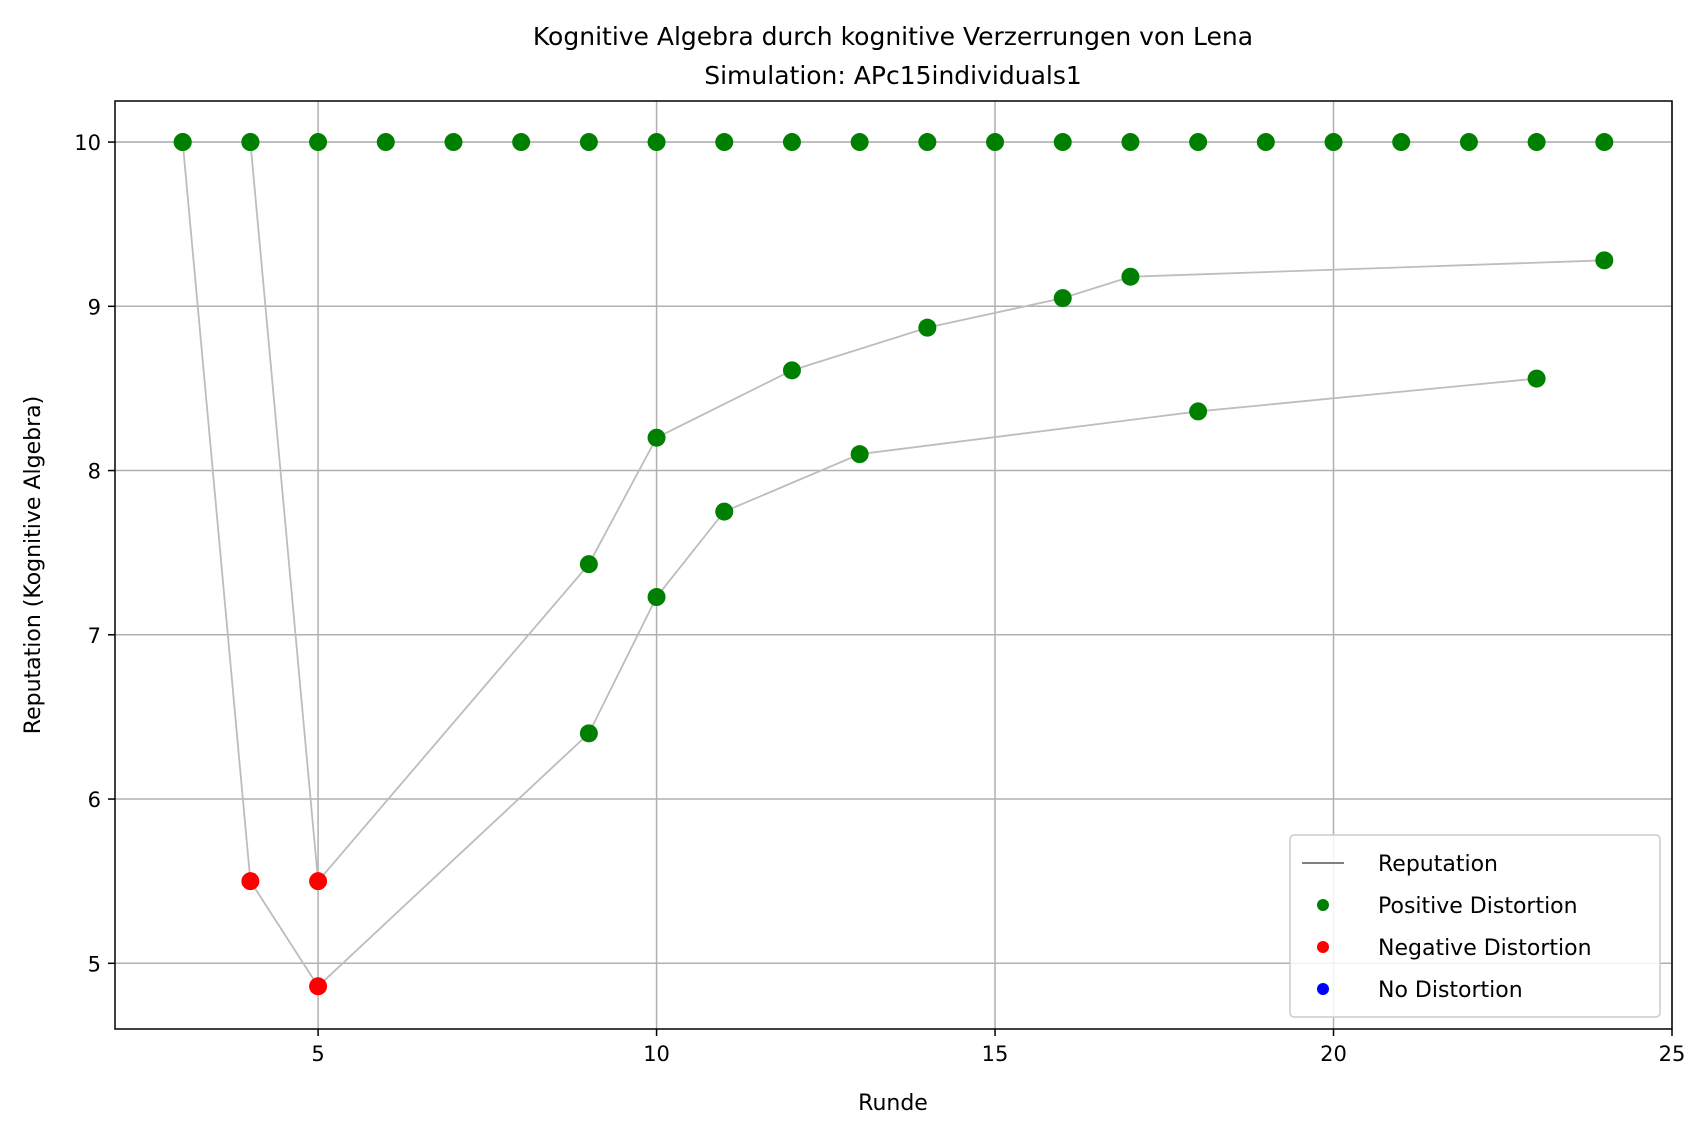 This screenshot has width=1698, height=1131. Describe the element at coordinates (94, 472) in the screenshot. I see `y-tick-label: 8` at that location.